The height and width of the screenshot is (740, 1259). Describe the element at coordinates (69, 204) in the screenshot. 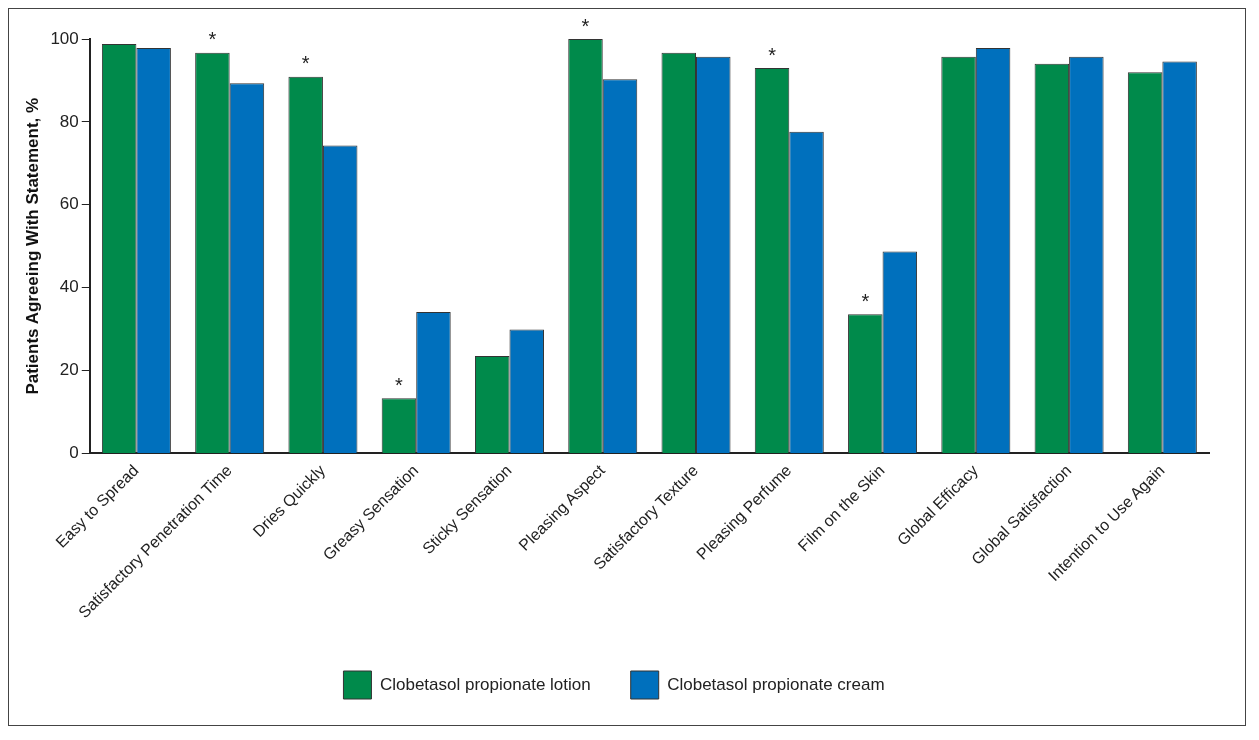

I see `y-tick-label: 60` at that location.